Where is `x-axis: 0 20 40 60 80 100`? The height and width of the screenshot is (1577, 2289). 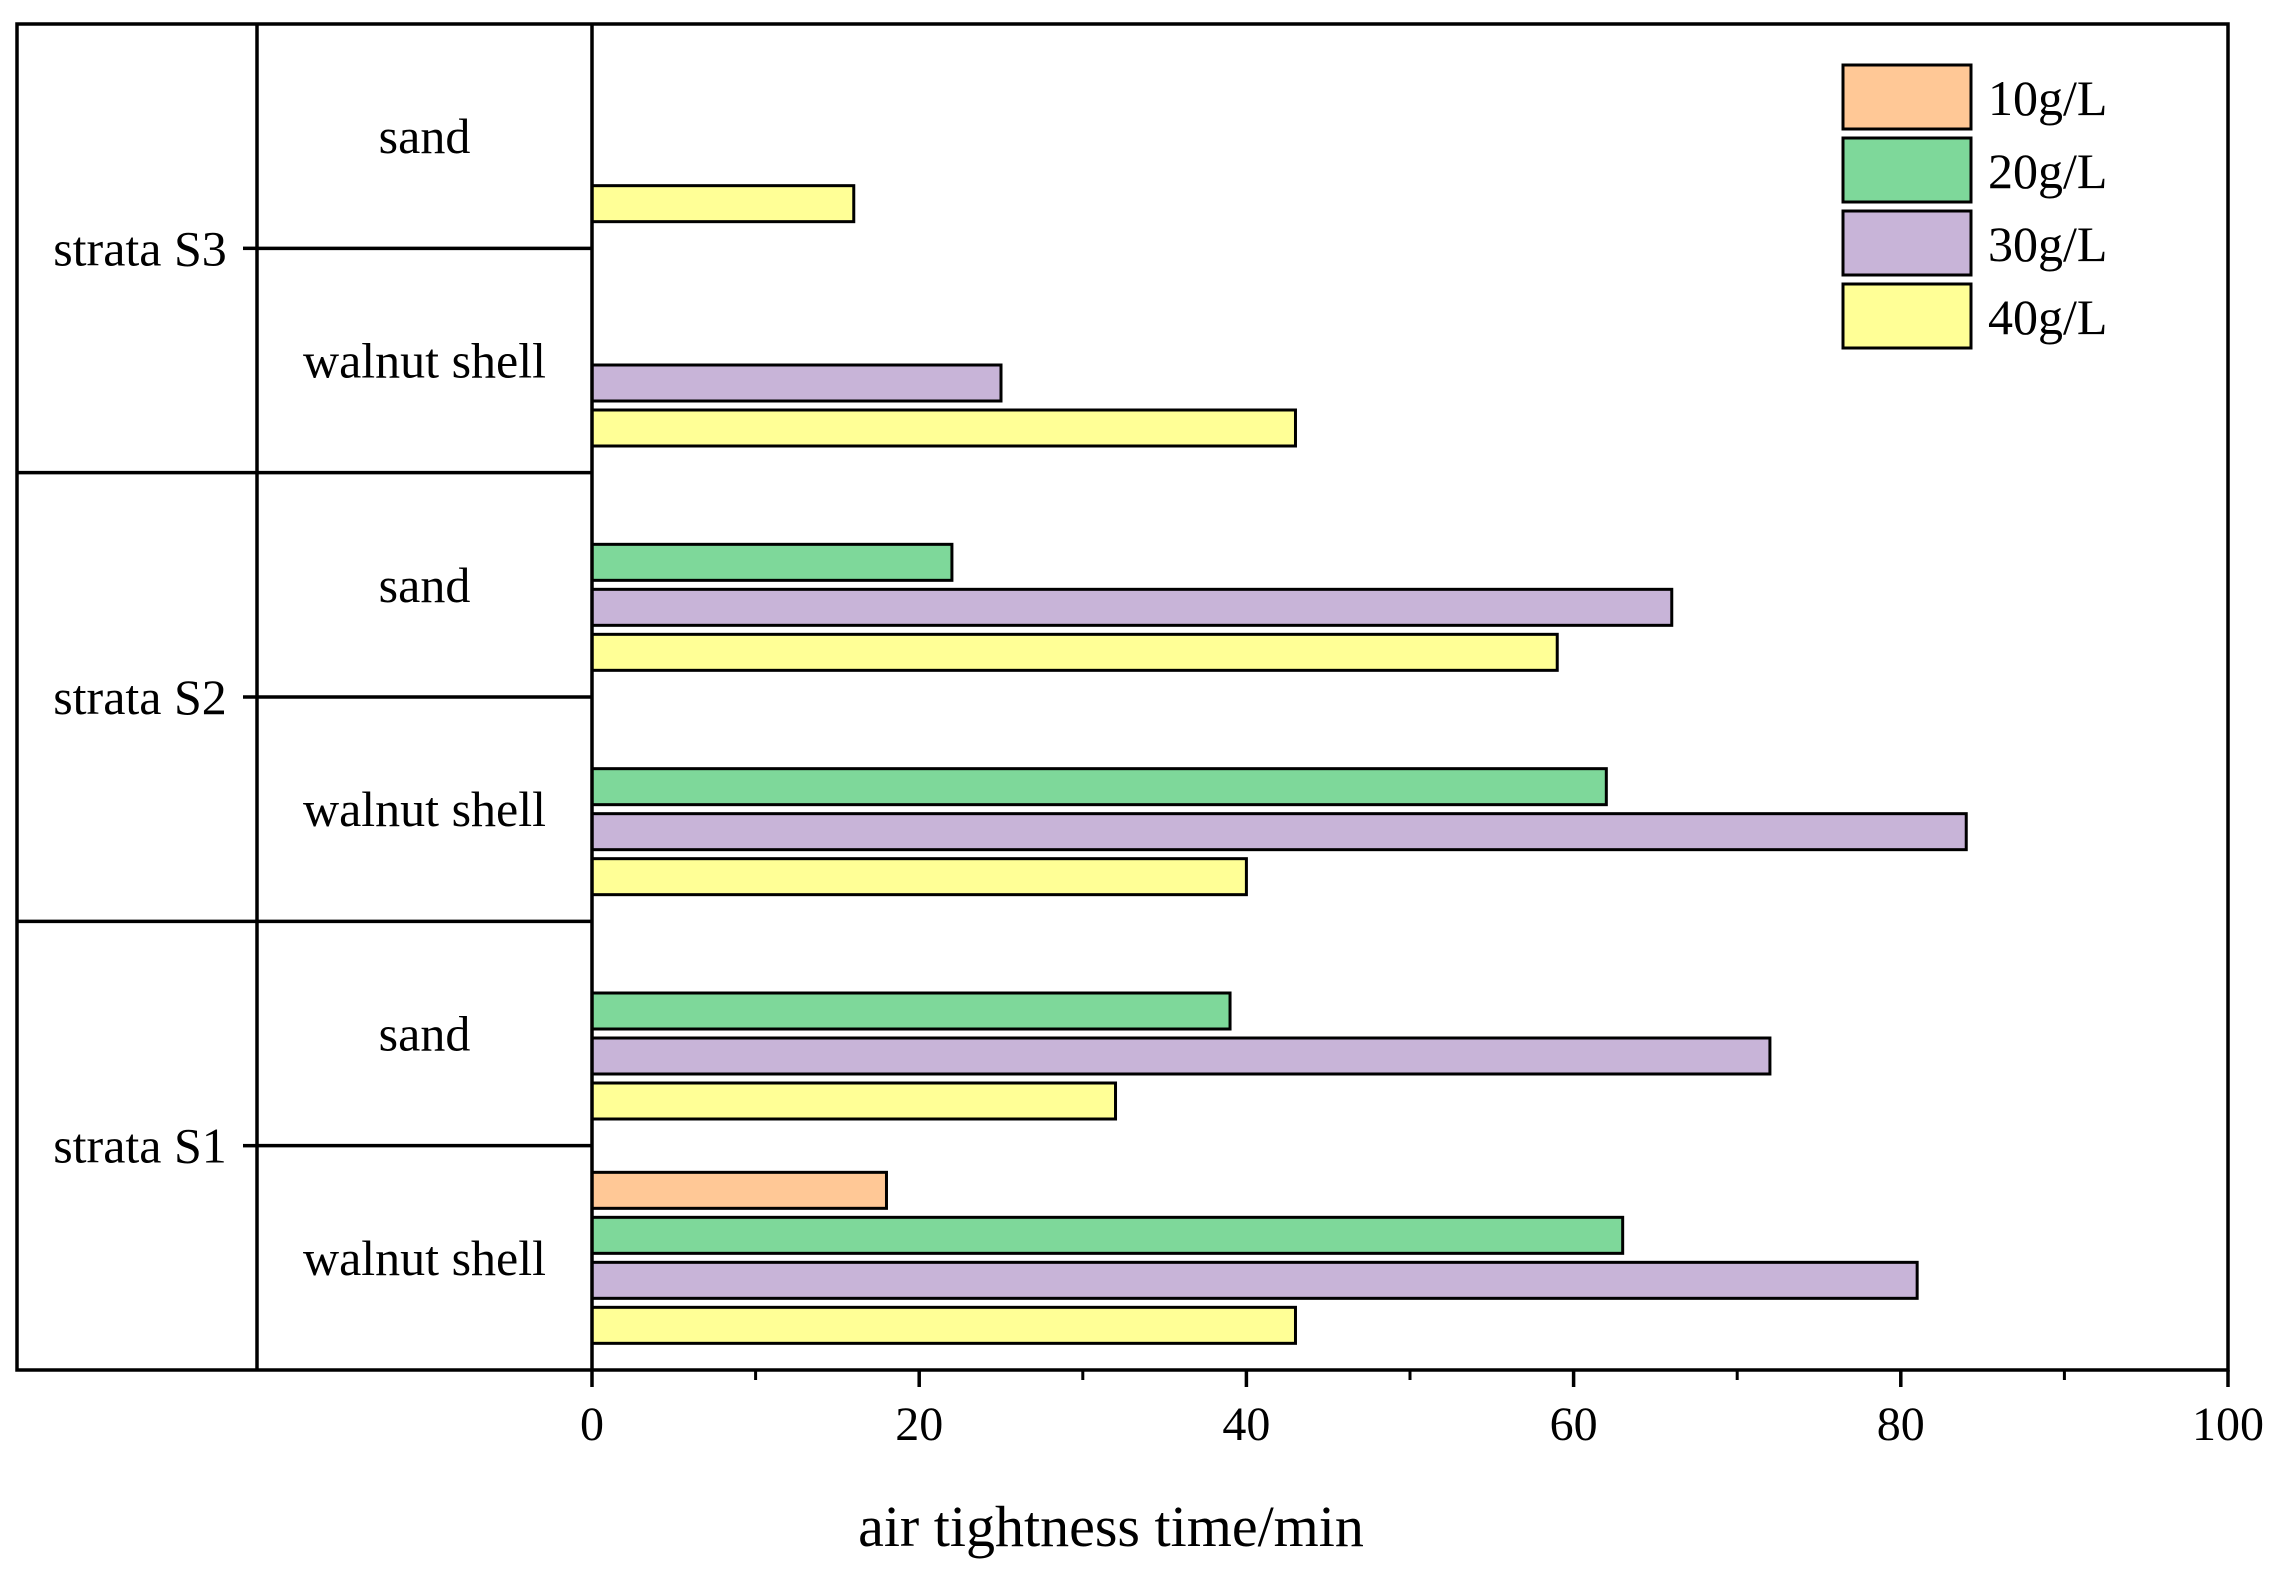
x-axis: 0 20 40 60 80 100 is located at coordinates (1422, 1410).